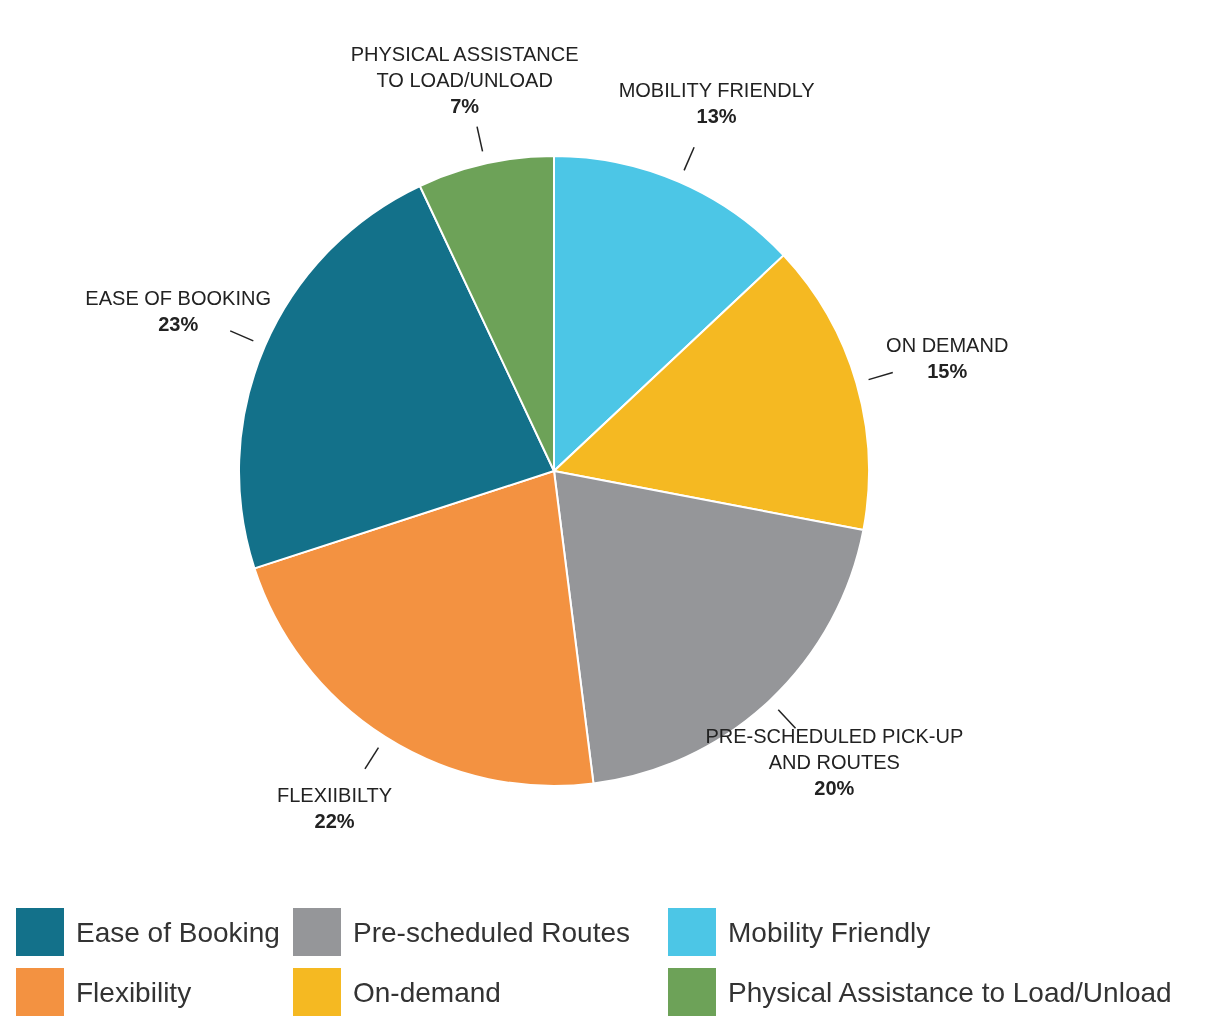  What do you see at coordinates (829, 932) in the screenshot?
I see `text: Mobility Friendly` at bounding box center [829, 932].